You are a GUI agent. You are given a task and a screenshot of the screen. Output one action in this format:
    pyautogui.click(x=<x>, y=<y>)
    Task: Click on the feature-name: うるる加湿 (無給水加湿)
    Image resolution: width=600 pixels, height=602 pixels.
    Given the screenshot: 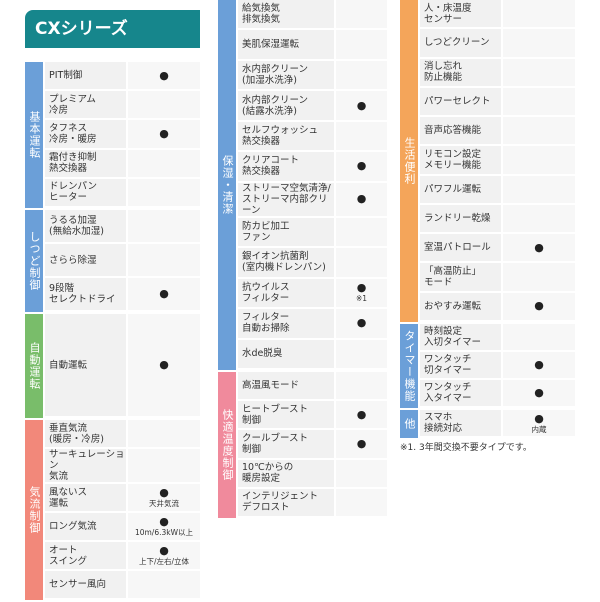 What is the action you would take?
    pyautogui.click(x=84, y=226)
    